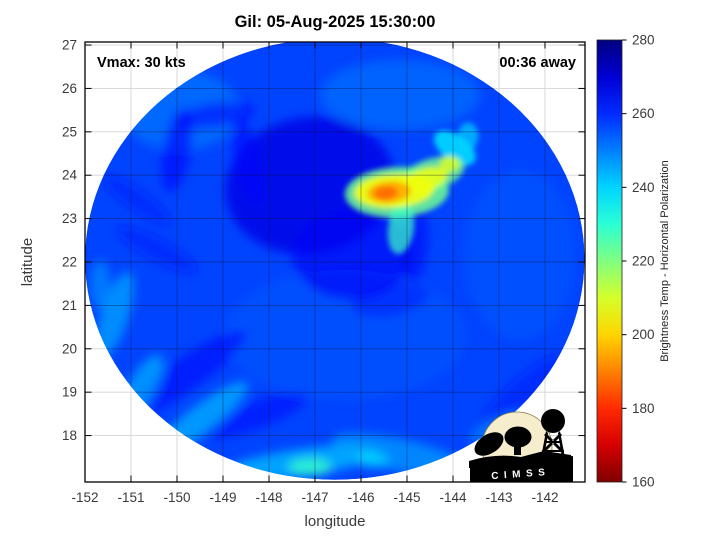 This screenshot has height=540, width=720. I want to click on logo-banner, so click(521, 469).